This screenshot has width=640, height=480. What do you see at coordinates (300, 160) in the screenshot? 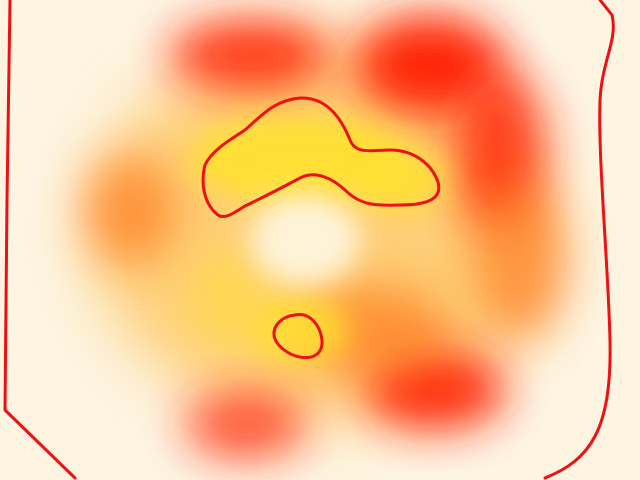
I see `heat-blob-upper-yellow` at bounding box center [300, 160].